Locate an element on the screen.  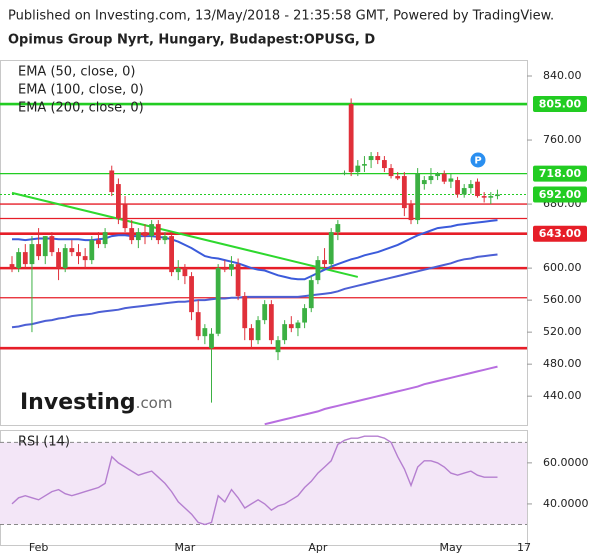
legend-entry: EMA (50, close, 0) is located at coordinates (76, 72).